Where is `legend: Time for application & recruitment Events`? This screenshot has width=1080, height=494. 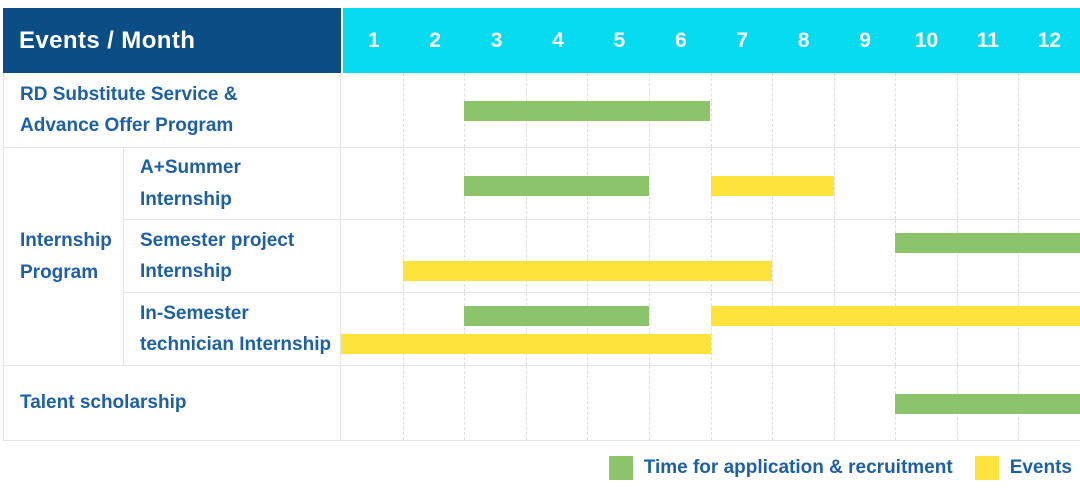
legend: Time for application & recruitment Events is located at coordinates (840, 468).